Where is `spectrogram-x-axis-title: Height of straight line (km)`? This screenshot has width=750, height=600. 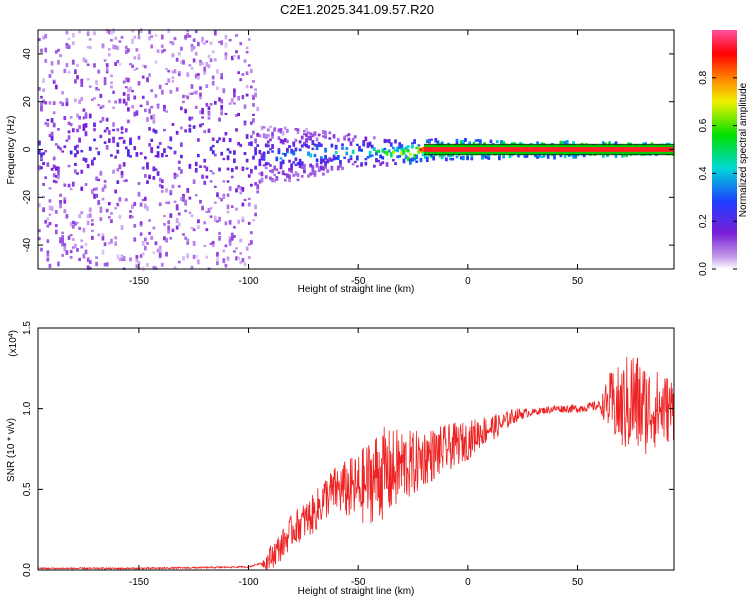
spectrogram-x-axis-title: Height of straight line (km) is located at coordinates (356, 289).